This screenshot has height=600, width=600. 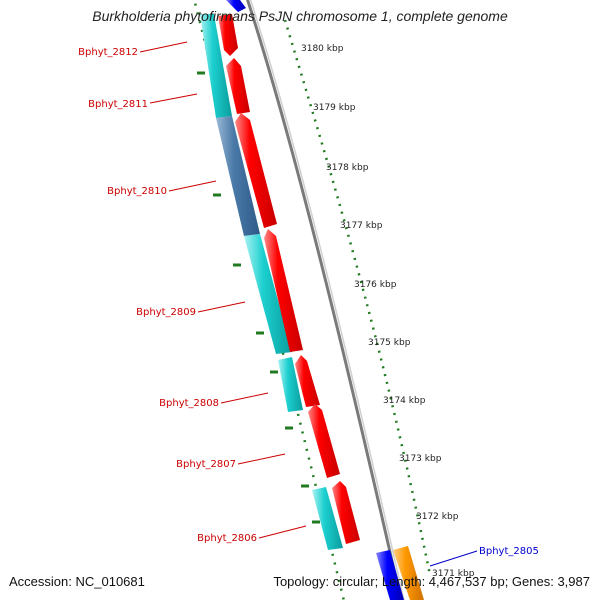 What do you see at coordinates (236, 6) in the screenshot?
I see `gene-fragment-top` at bounding box center [236, 6].